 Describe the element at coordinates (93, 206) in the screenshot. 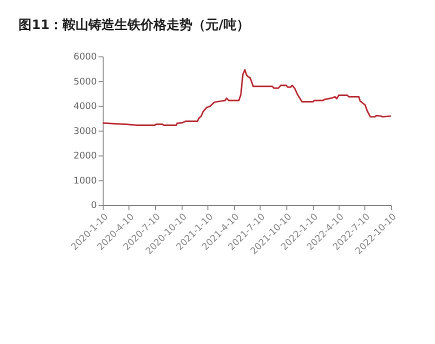

I see `y-tick-label: 0` at that location.